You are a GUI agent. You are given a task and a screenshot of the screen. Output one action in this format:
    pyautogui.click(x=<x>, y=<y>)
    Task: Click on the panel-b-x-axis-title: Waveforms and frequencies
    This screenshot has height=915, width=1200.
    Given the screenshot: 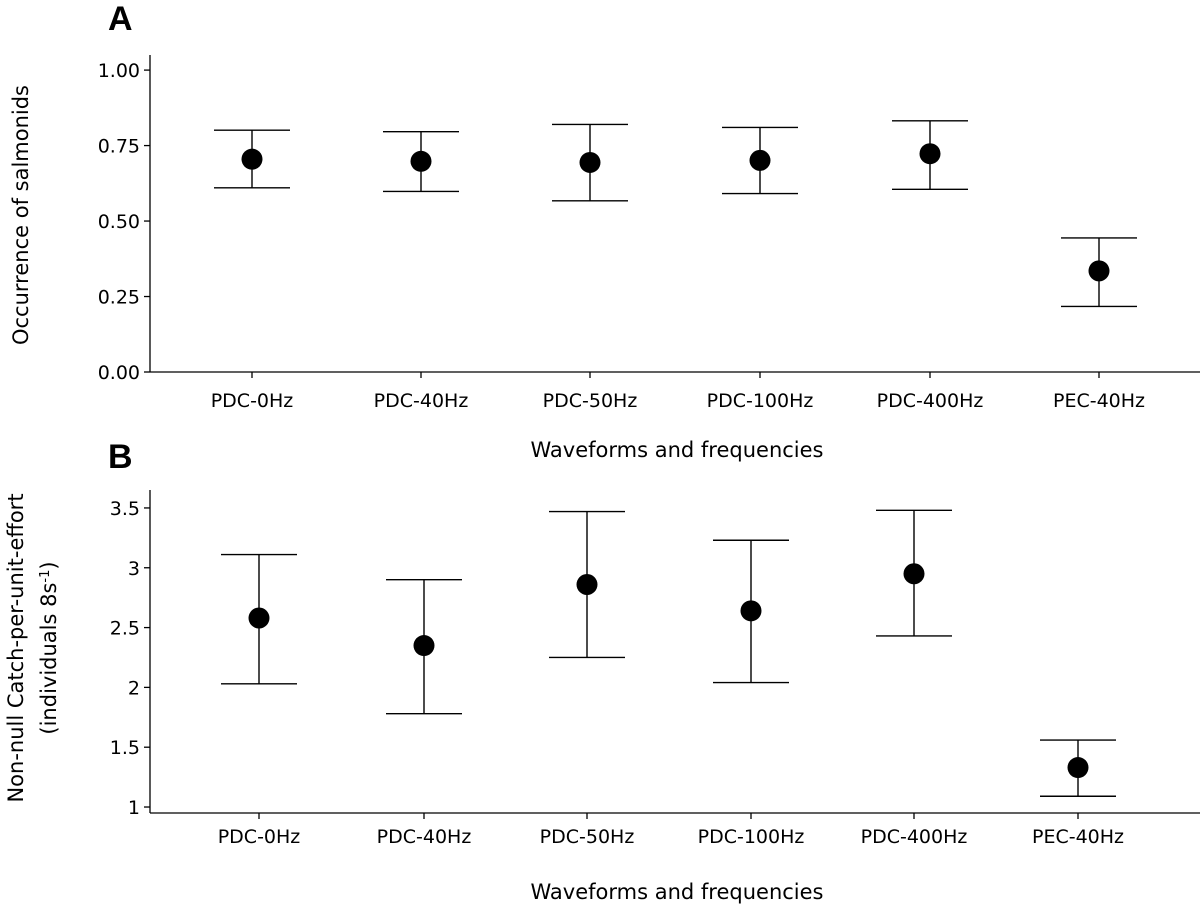 What is the action you would take?
    pyautogui.click(x=677, y=892)
    